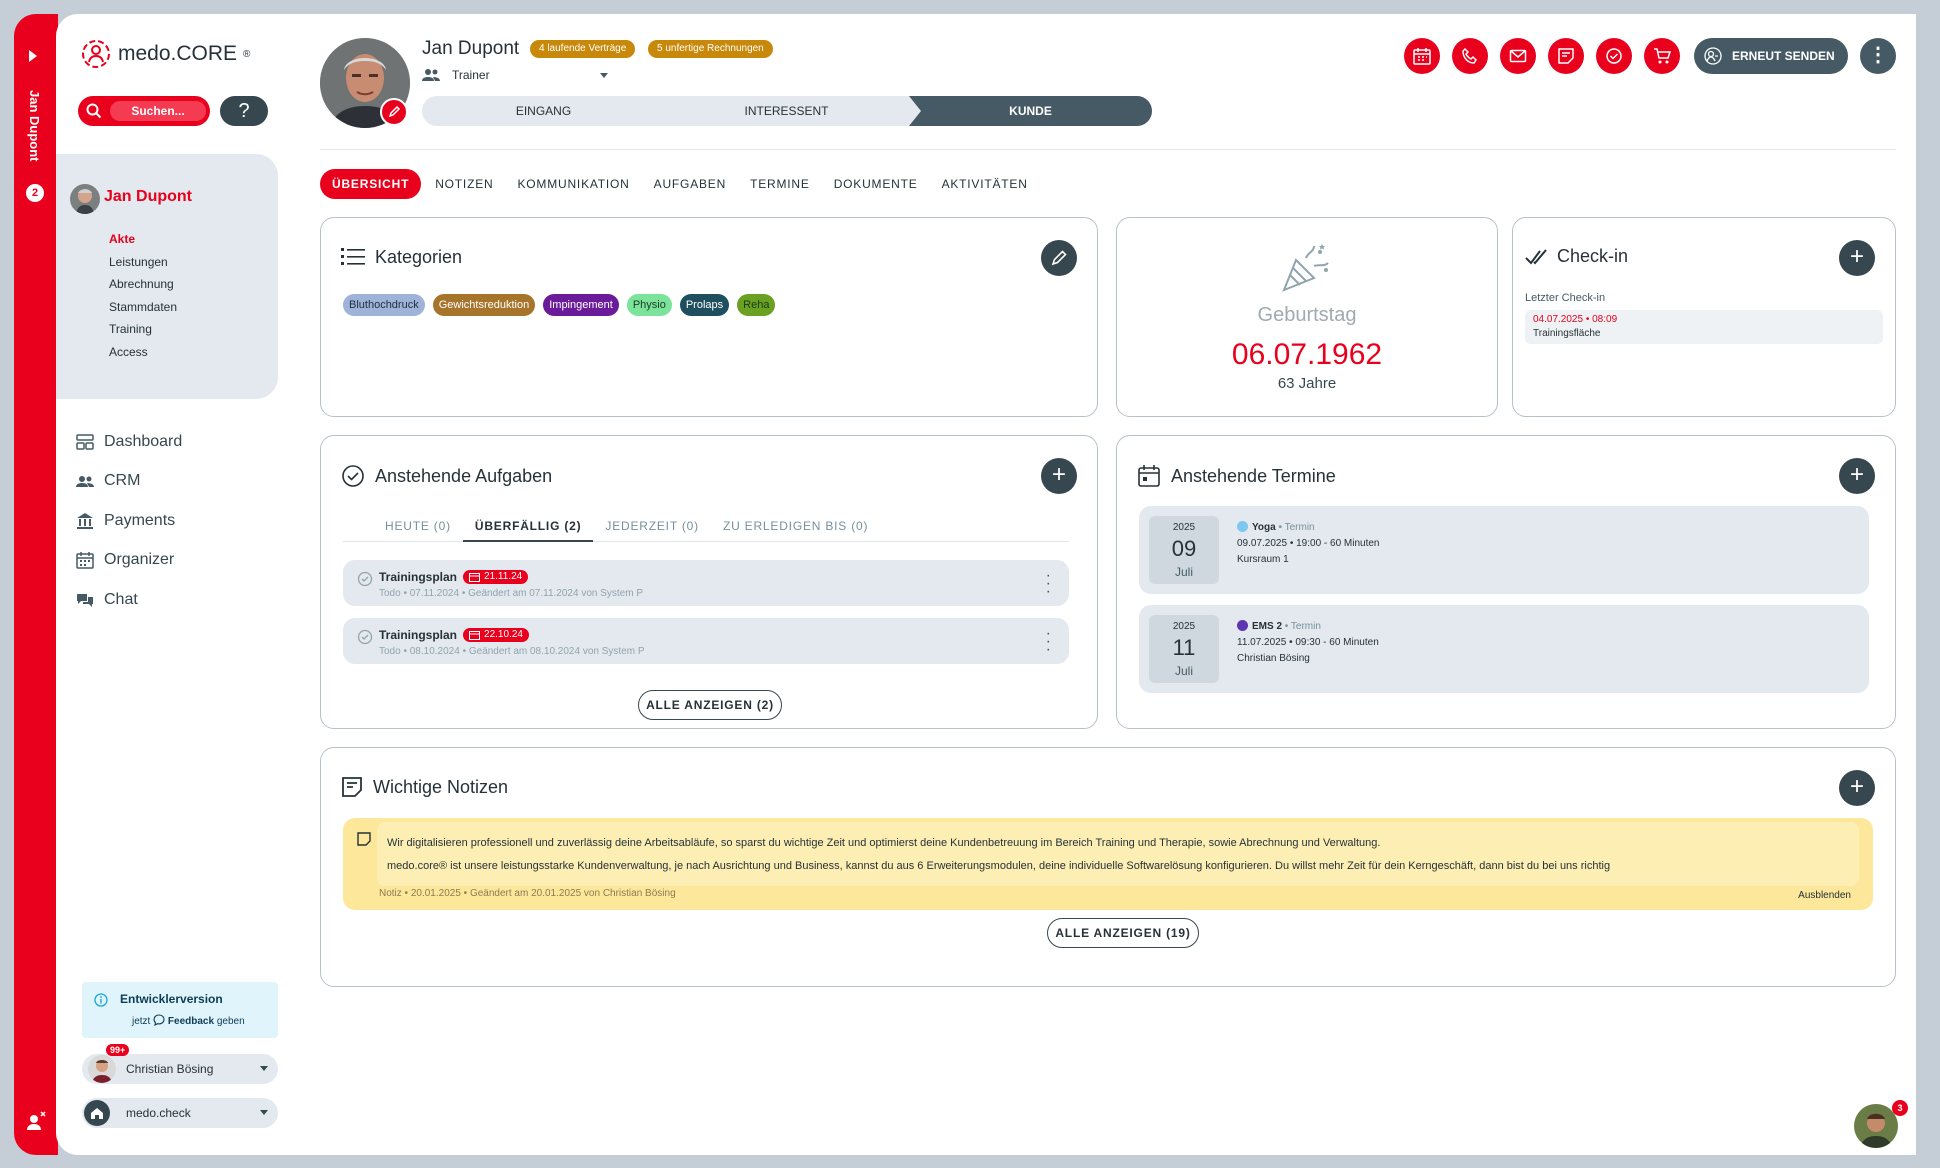 Image resolution: width=1940 pixels, height=1168 pixels. What do you see at coordinates (471, 48) in the screenshot?
I see `client-heading: Jan Dupont` at bounding box center [471, 48].